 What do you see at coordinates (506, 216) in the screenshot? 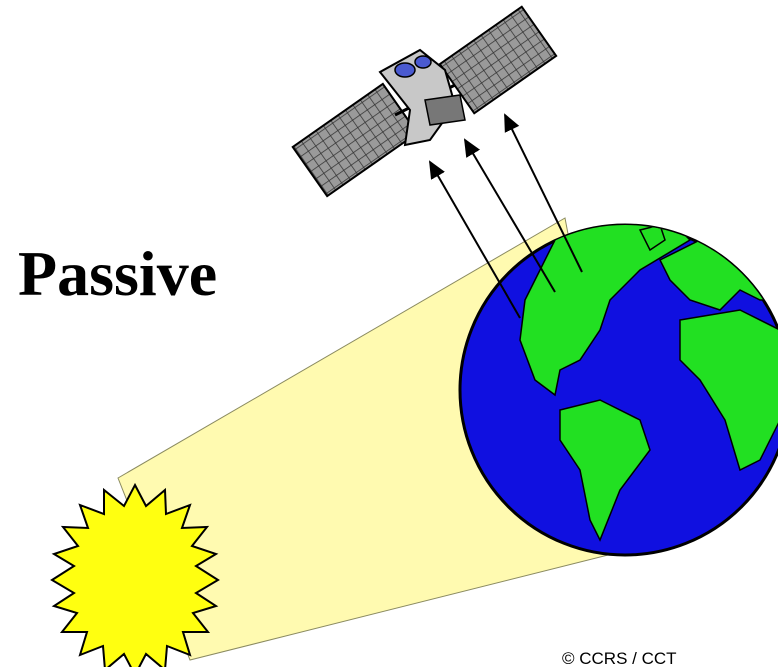
I see `radiation-arrows` at bounding box center [506, 216].